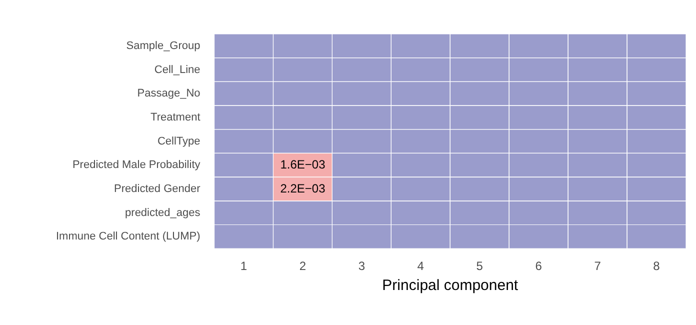 This screenshot has height=325, width=696. What do you see at coordinates (244, 266) in the screenshot?
I see `x-tick-label: 1` at bounding box center [244, 266].